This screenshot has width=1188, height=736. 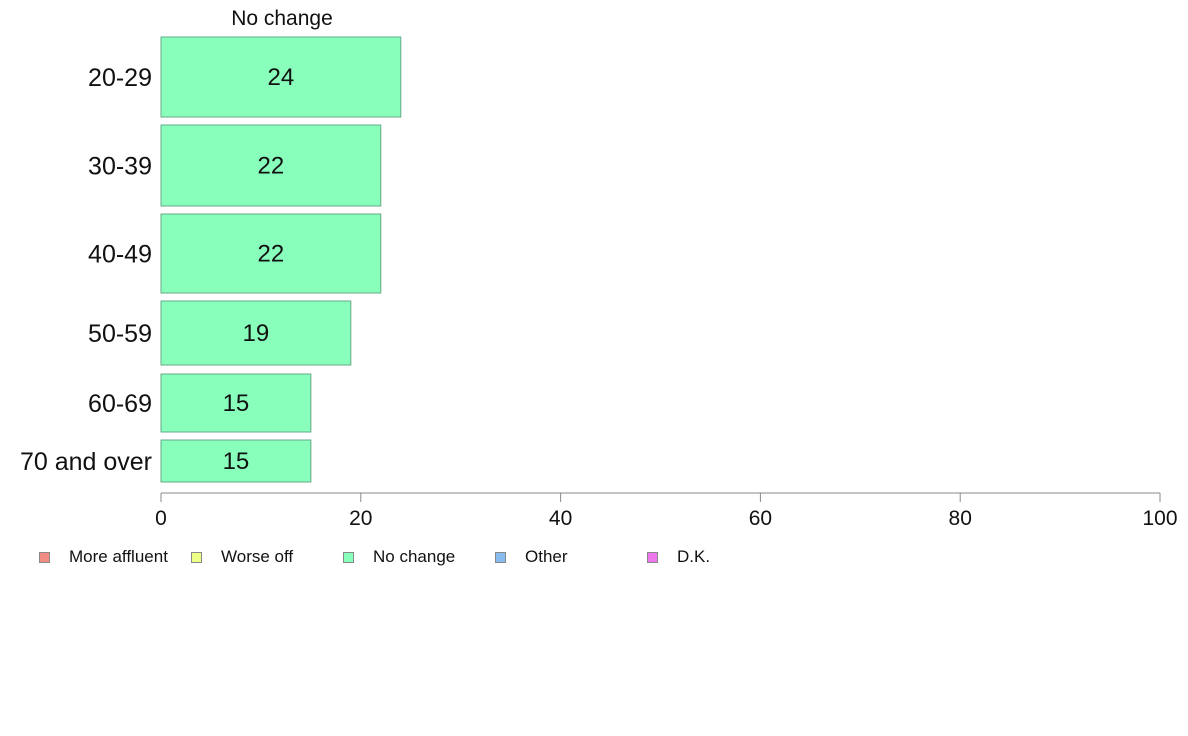 What do you see at coordinates (360, 518) in the screenshot?
I see `x-tick-label: 20` at bounding box center [360, 518].